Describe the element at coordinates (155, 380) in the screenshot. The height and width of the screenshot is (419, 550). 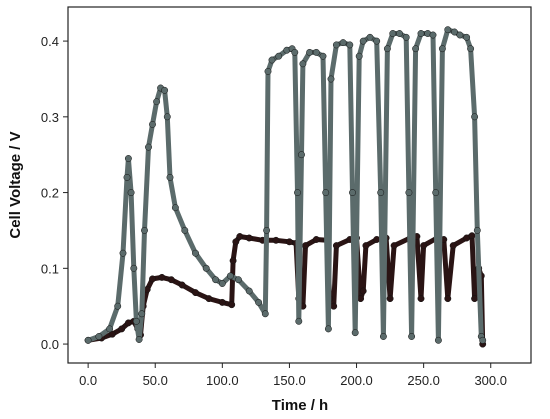
I see `x-tick-label: 50.0` at that location.